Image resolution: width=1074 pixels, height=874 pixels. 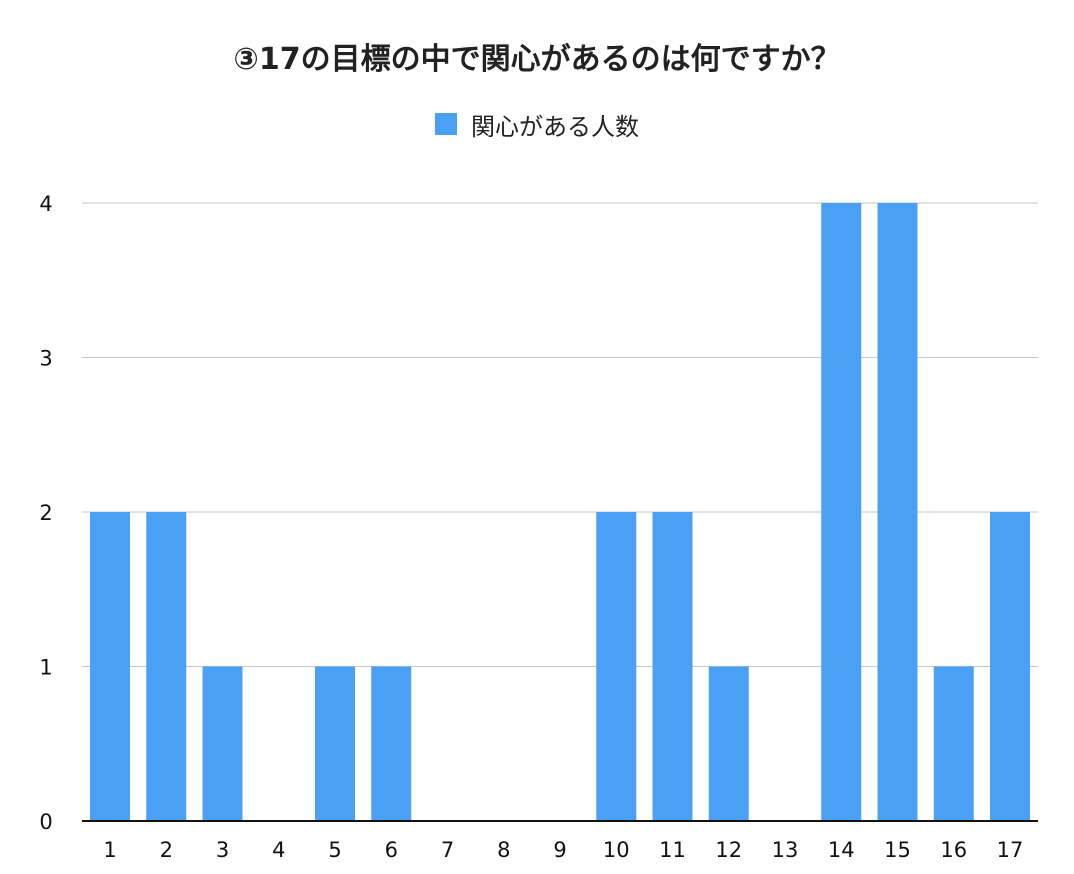 What do you see at coordinates (503, 850) in the screenshot?
I see `x-tick-label: 8` at bounding box center [503, 850].